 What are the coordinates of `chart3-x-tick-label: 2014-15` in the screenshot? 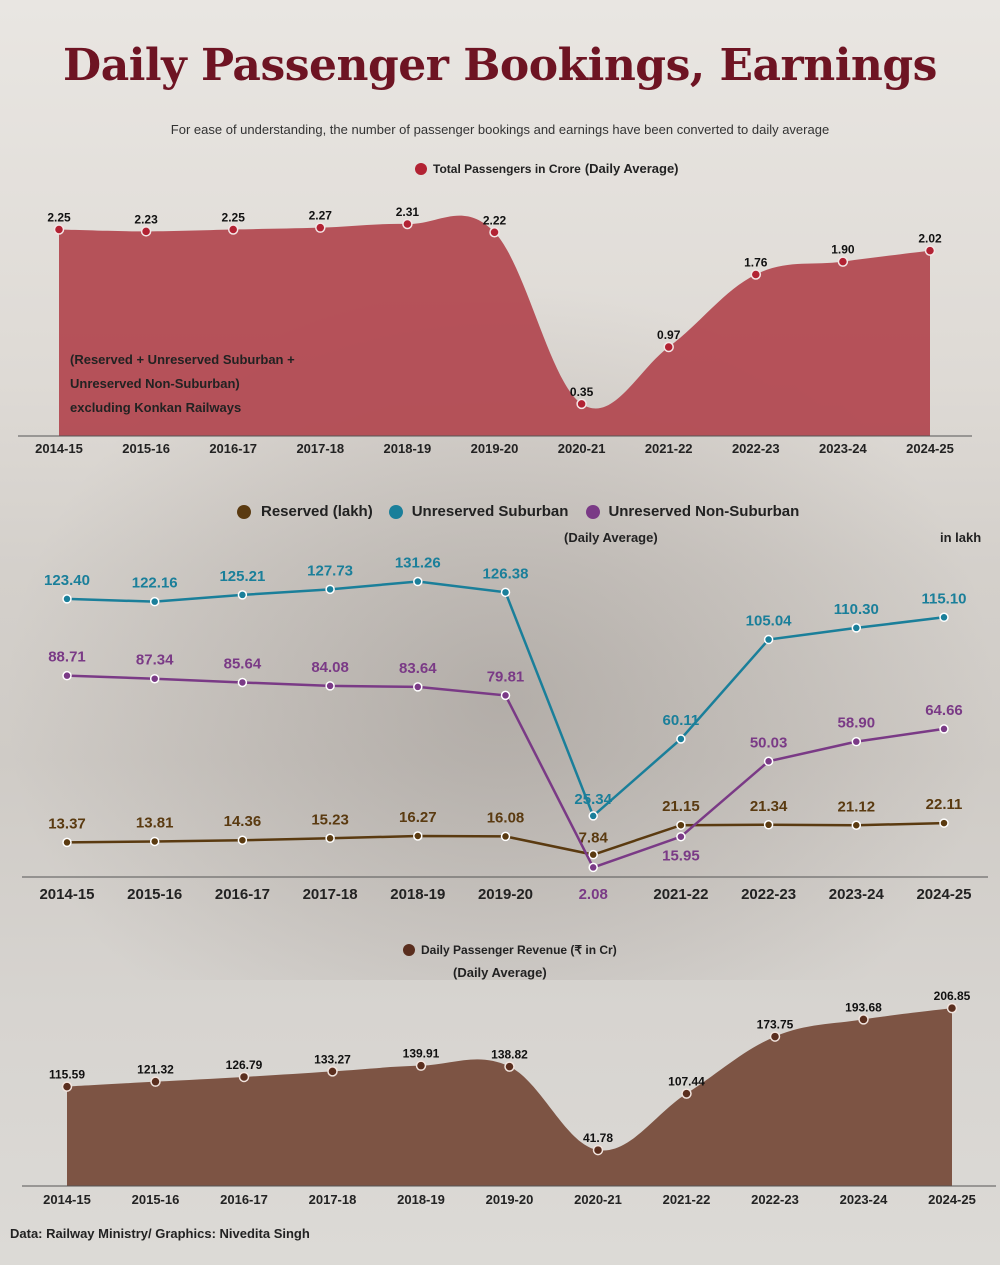 It's located at (67, 1199).